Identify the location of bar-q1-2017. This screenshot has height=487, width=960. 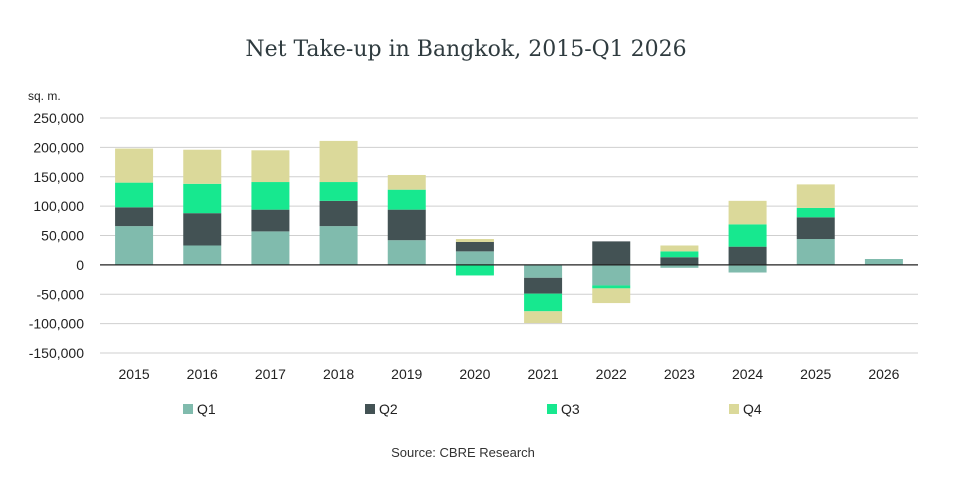
(270, 248).